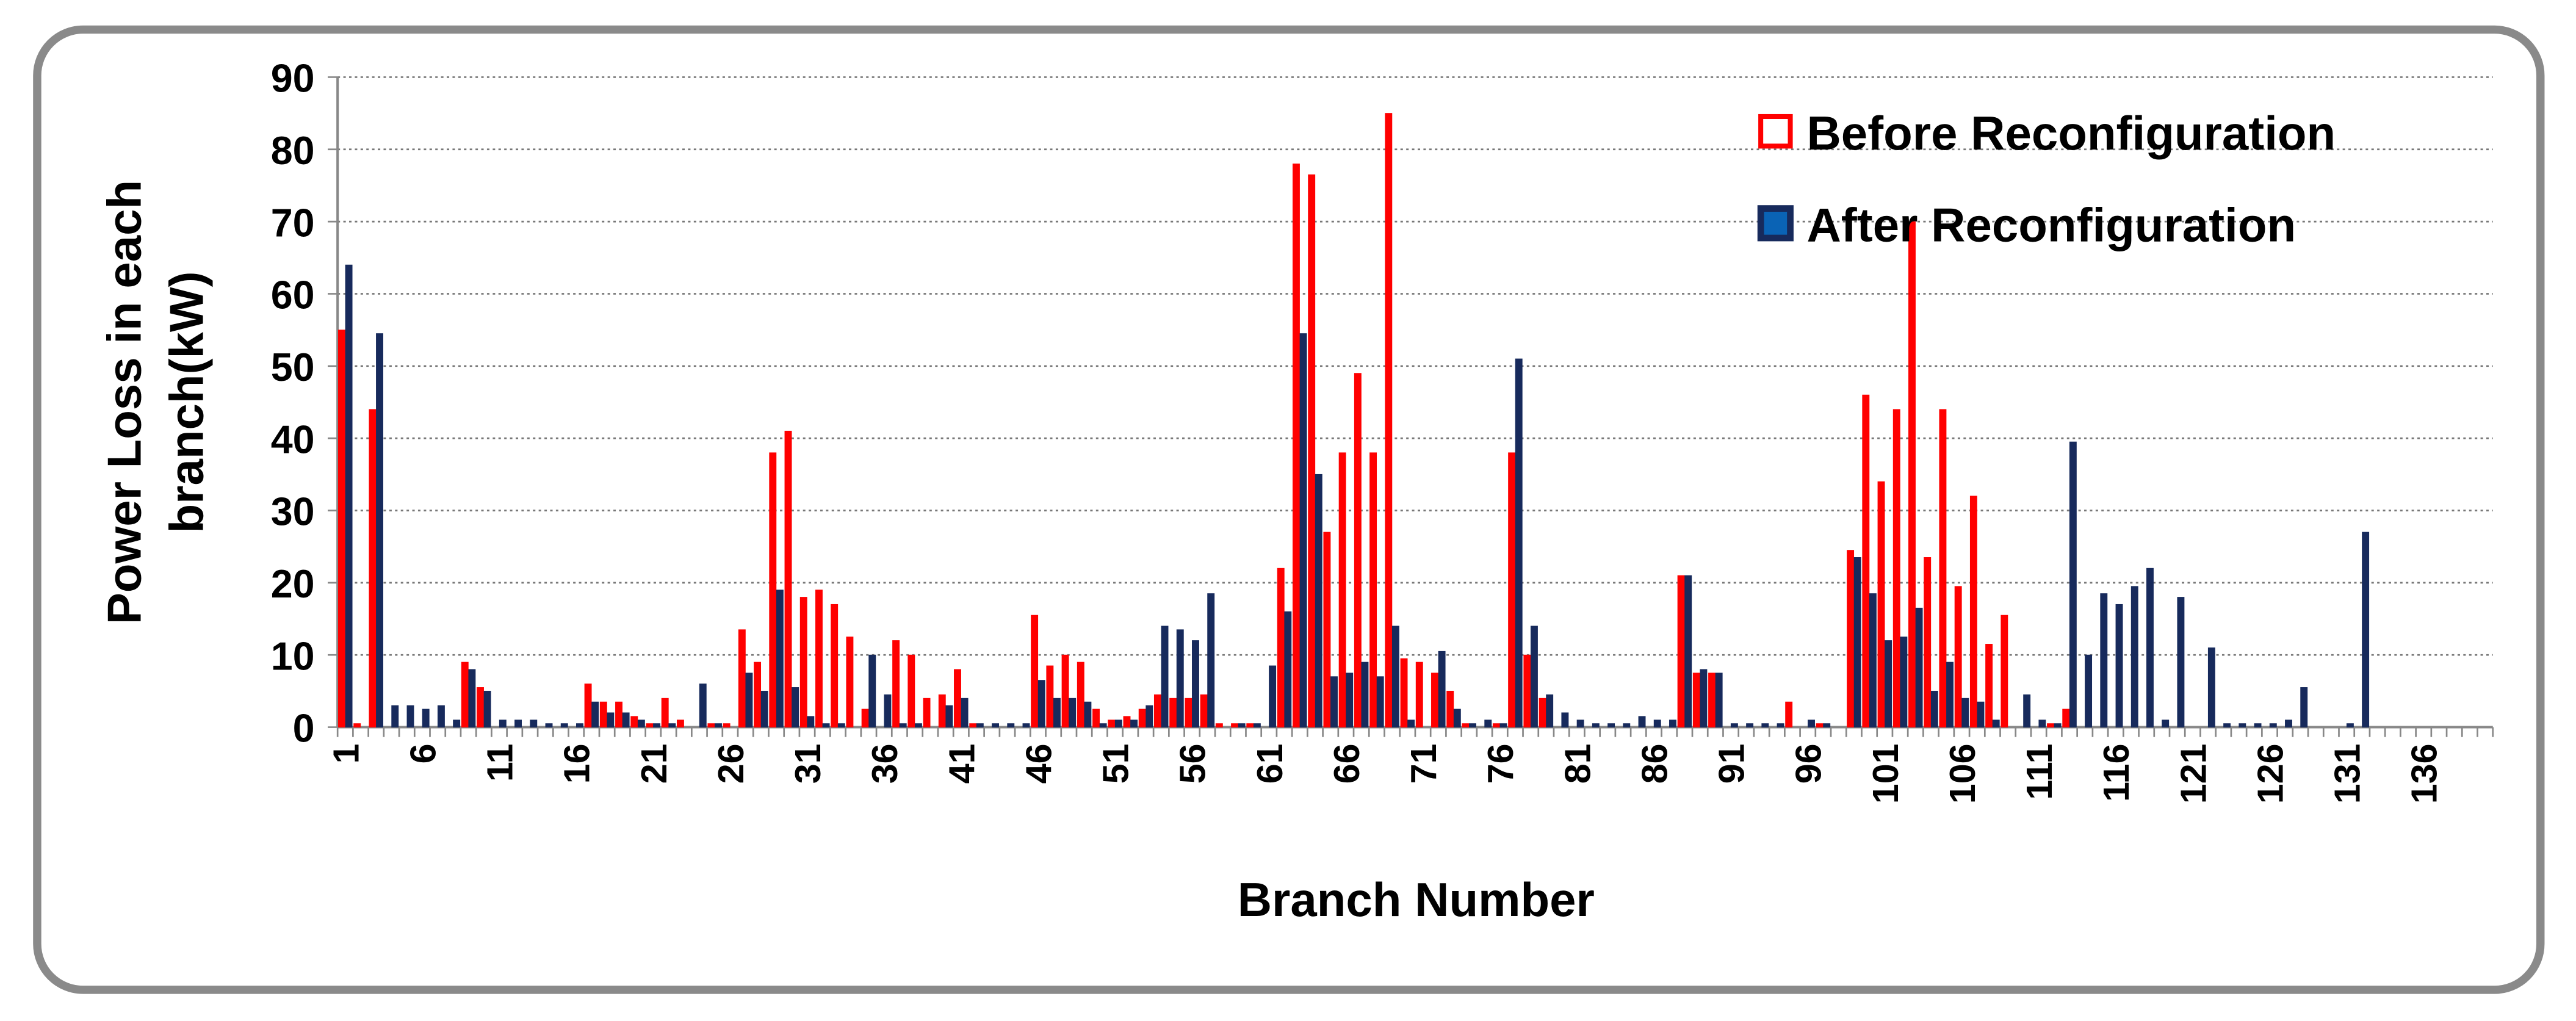  I want to click on x-tick-label: 136, so click(2424, 774).